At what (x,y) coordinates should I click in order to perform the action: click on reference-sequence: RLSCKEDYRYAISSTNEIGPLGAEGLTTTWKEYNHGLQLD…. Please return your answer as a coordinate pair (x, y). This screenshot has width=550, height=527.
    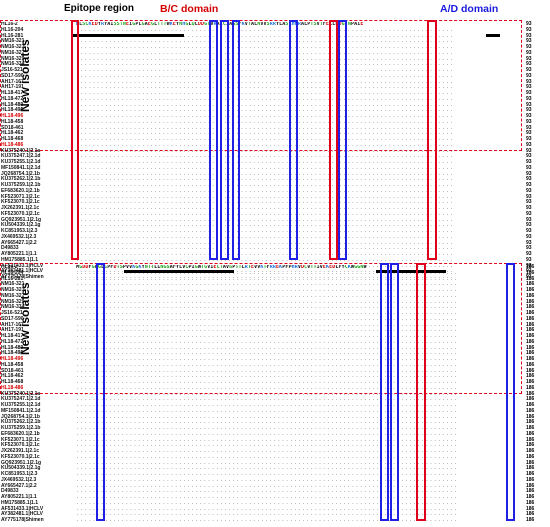
    Looking at the image, I should click on (220, 24).